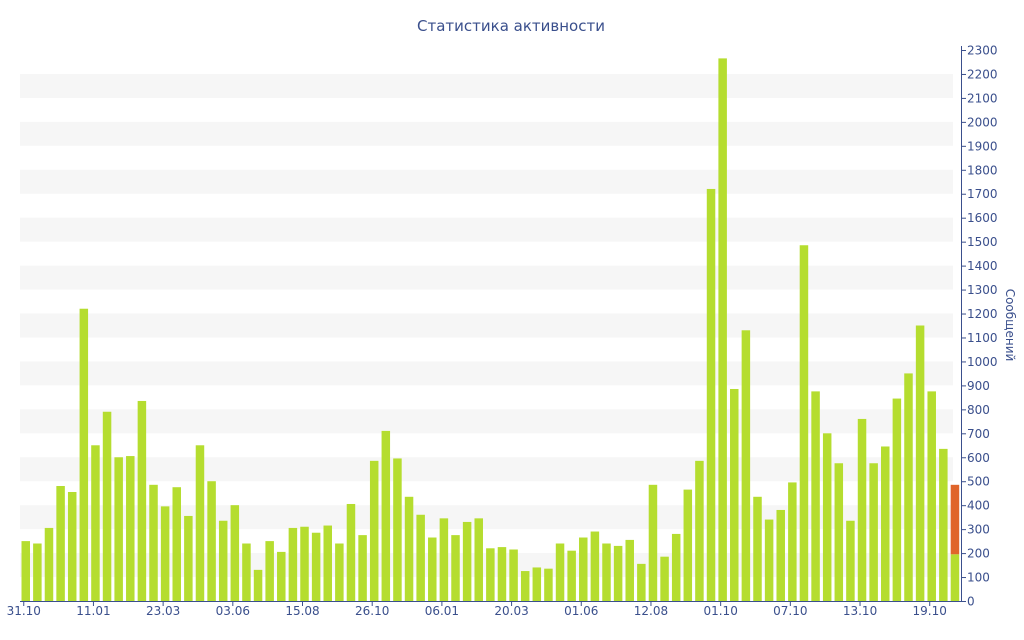  Describe the element at coordinates (982, 74) in the screenshot. I see `y-tick-label: 2200` at that location.